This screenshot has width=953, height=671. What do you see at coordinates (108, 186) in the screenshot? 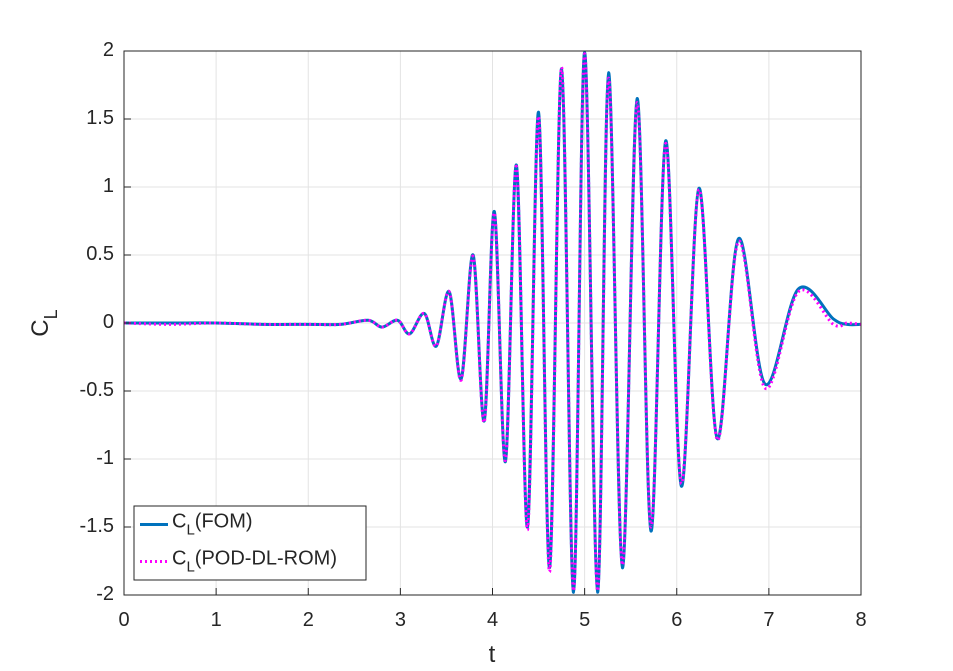
I see `y-tick-label: 1` at bounding box center [108, 186].